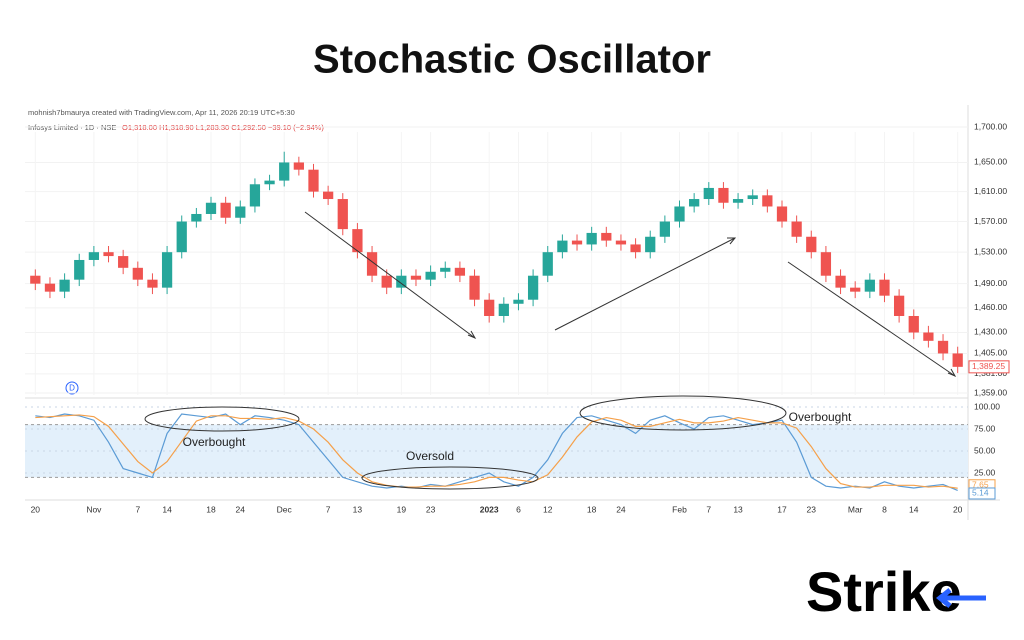 The width and height of the screenshot is (1024, 640). Describe the element at coordinates (990, 191) in the screenshot. I see `y-tick-label: 1,610.00` at that location.